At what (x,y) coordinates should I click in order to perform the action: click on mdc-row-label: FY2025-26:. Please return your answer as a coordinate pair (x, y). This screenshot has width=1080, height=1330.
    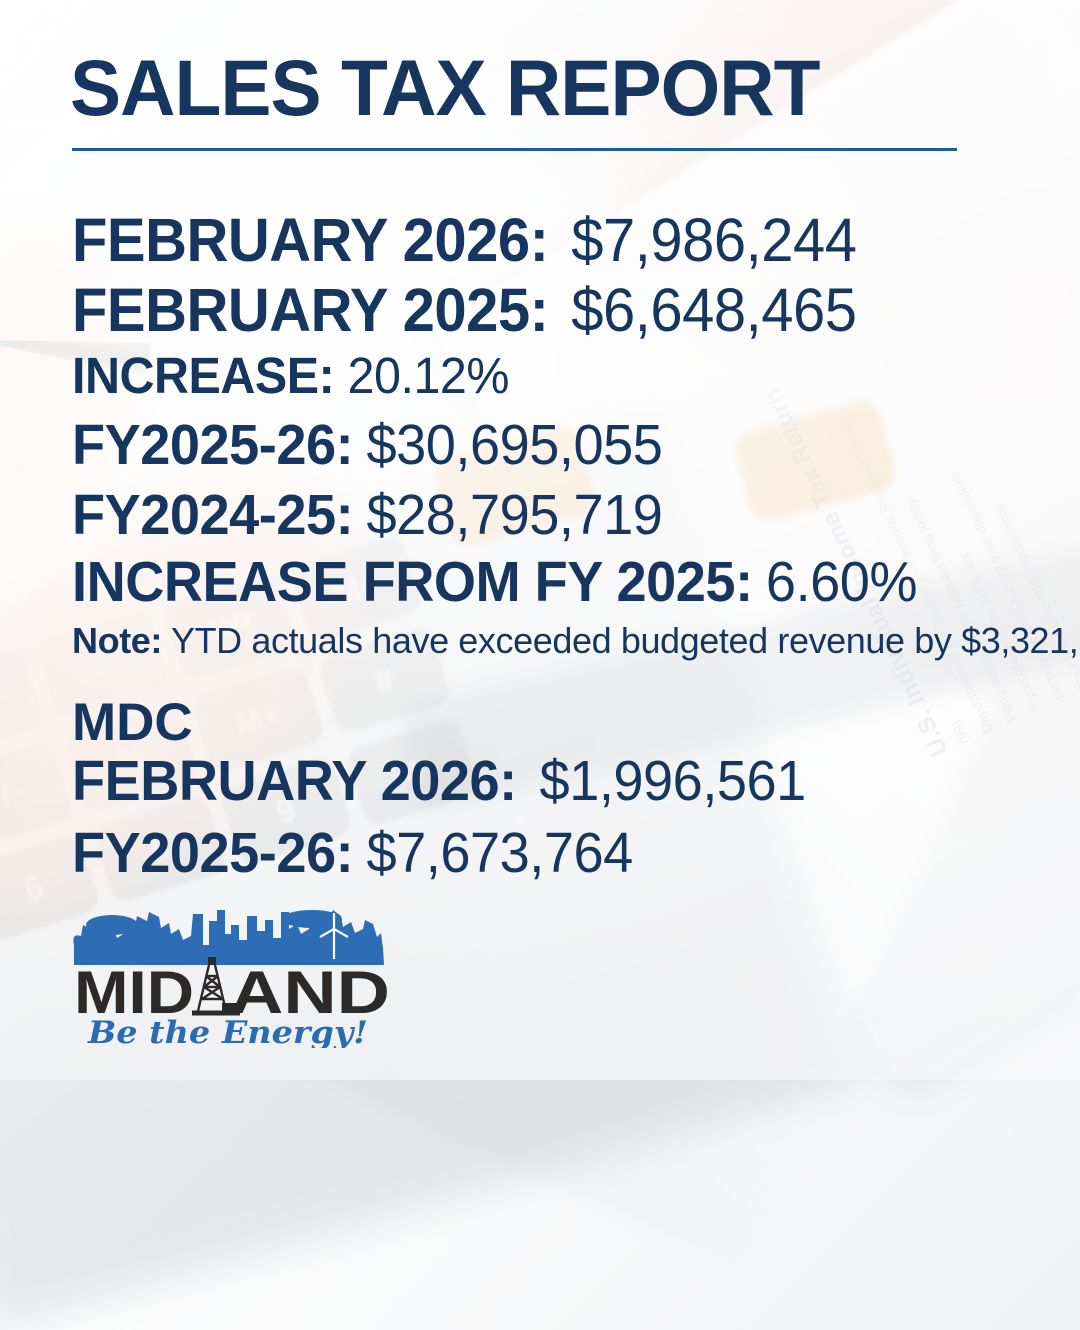
    Looking at the image, I should click on (213, 853).